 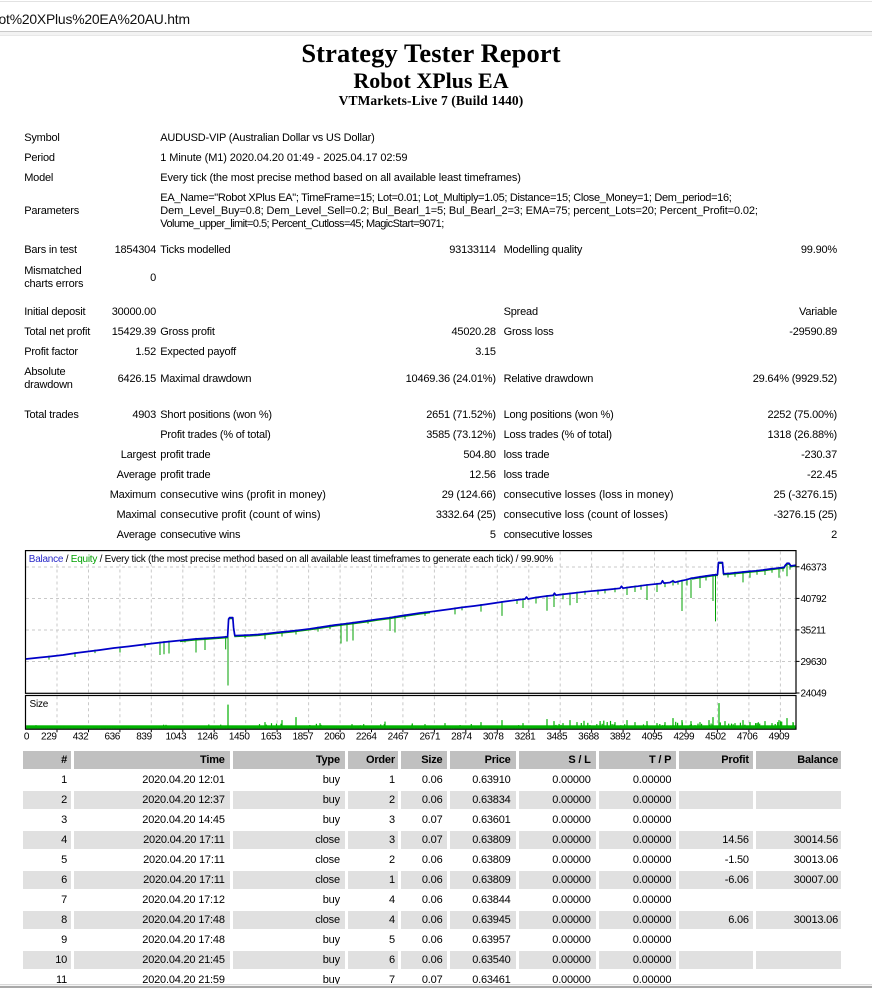 I want to click on svg-text: 2467, so click(x=398, y=737).